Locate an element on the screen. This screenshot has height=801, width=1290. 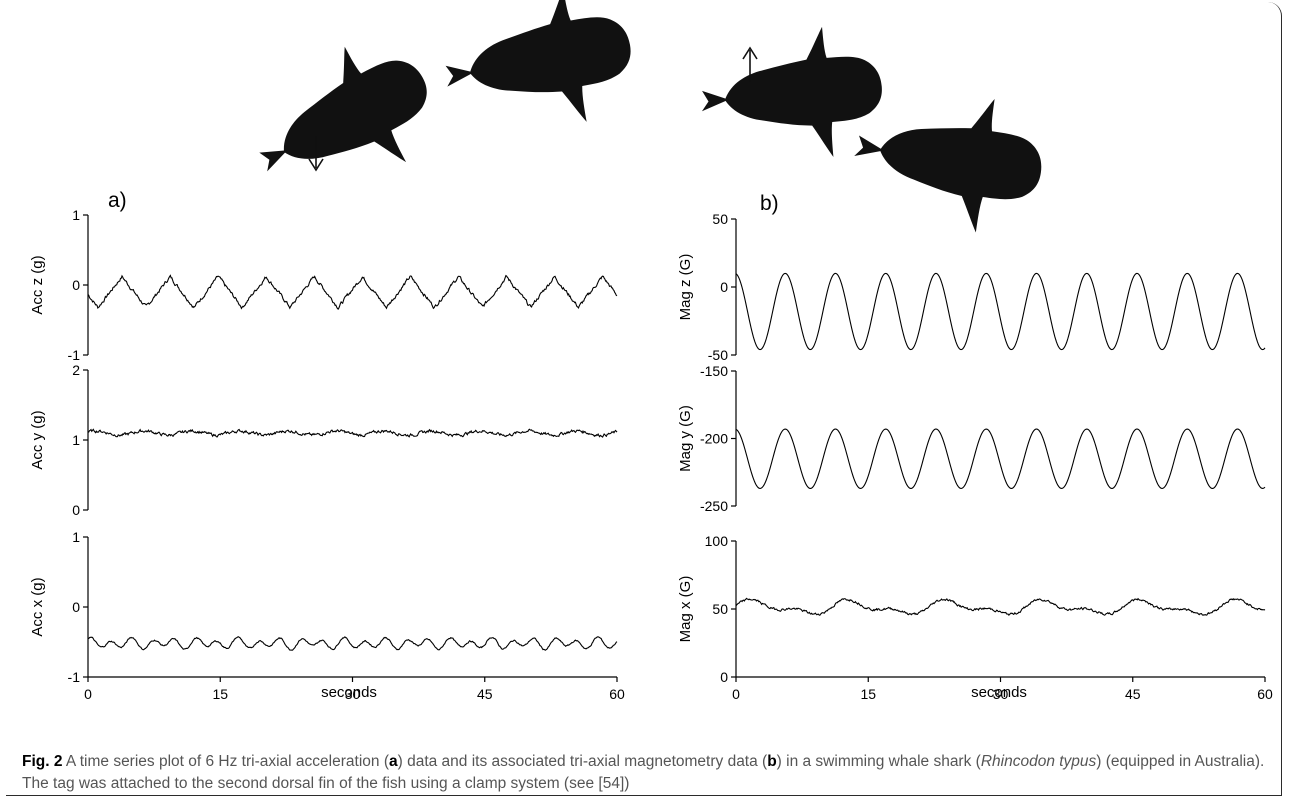
acc-x-y-tick-label: -1 is located at coordinates (74, 677).